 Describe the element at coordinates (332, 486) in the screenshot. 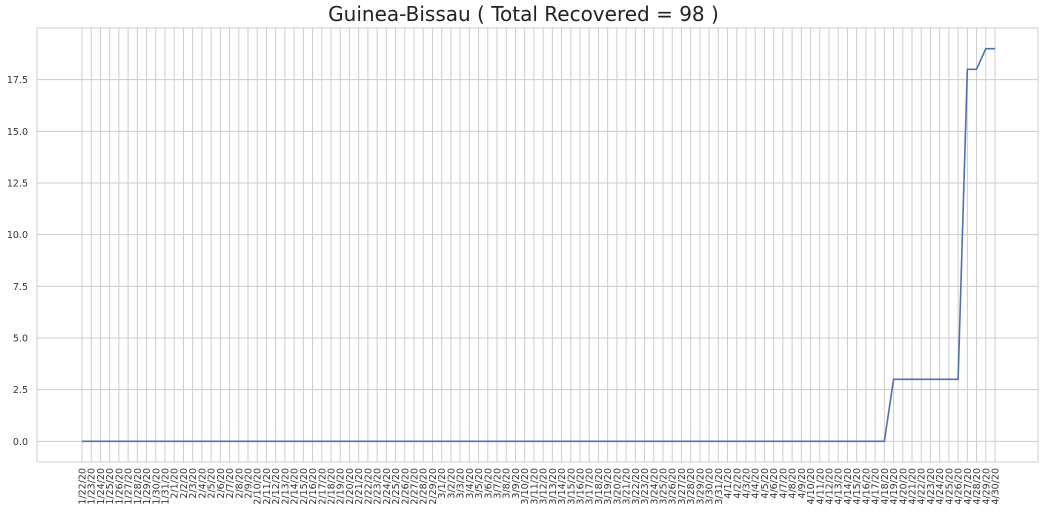

I see `x-tick-label: 2/18/20` at that location.